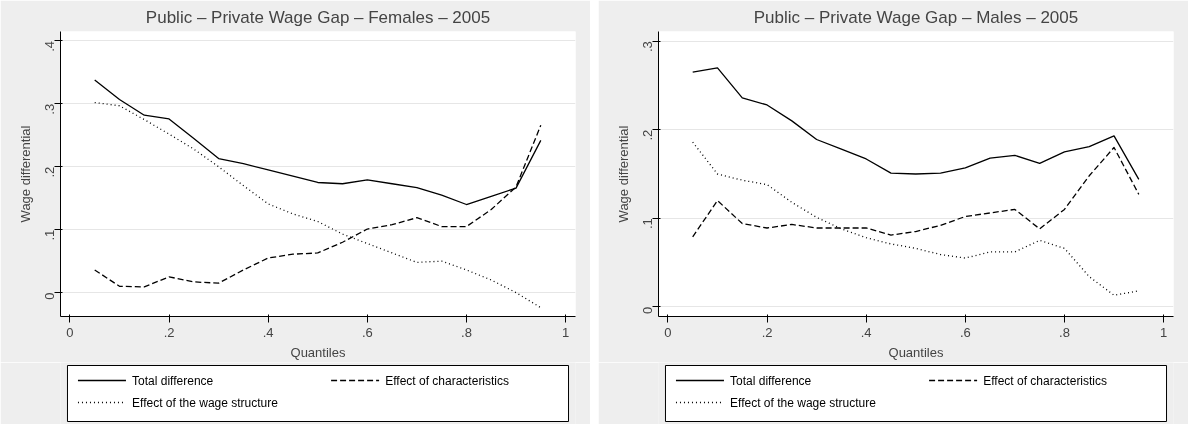 The image size is (1195, 432). Describe the element at coordinates (49, 46) in the screenshot. I see `y-tick-label: .4` at that location.